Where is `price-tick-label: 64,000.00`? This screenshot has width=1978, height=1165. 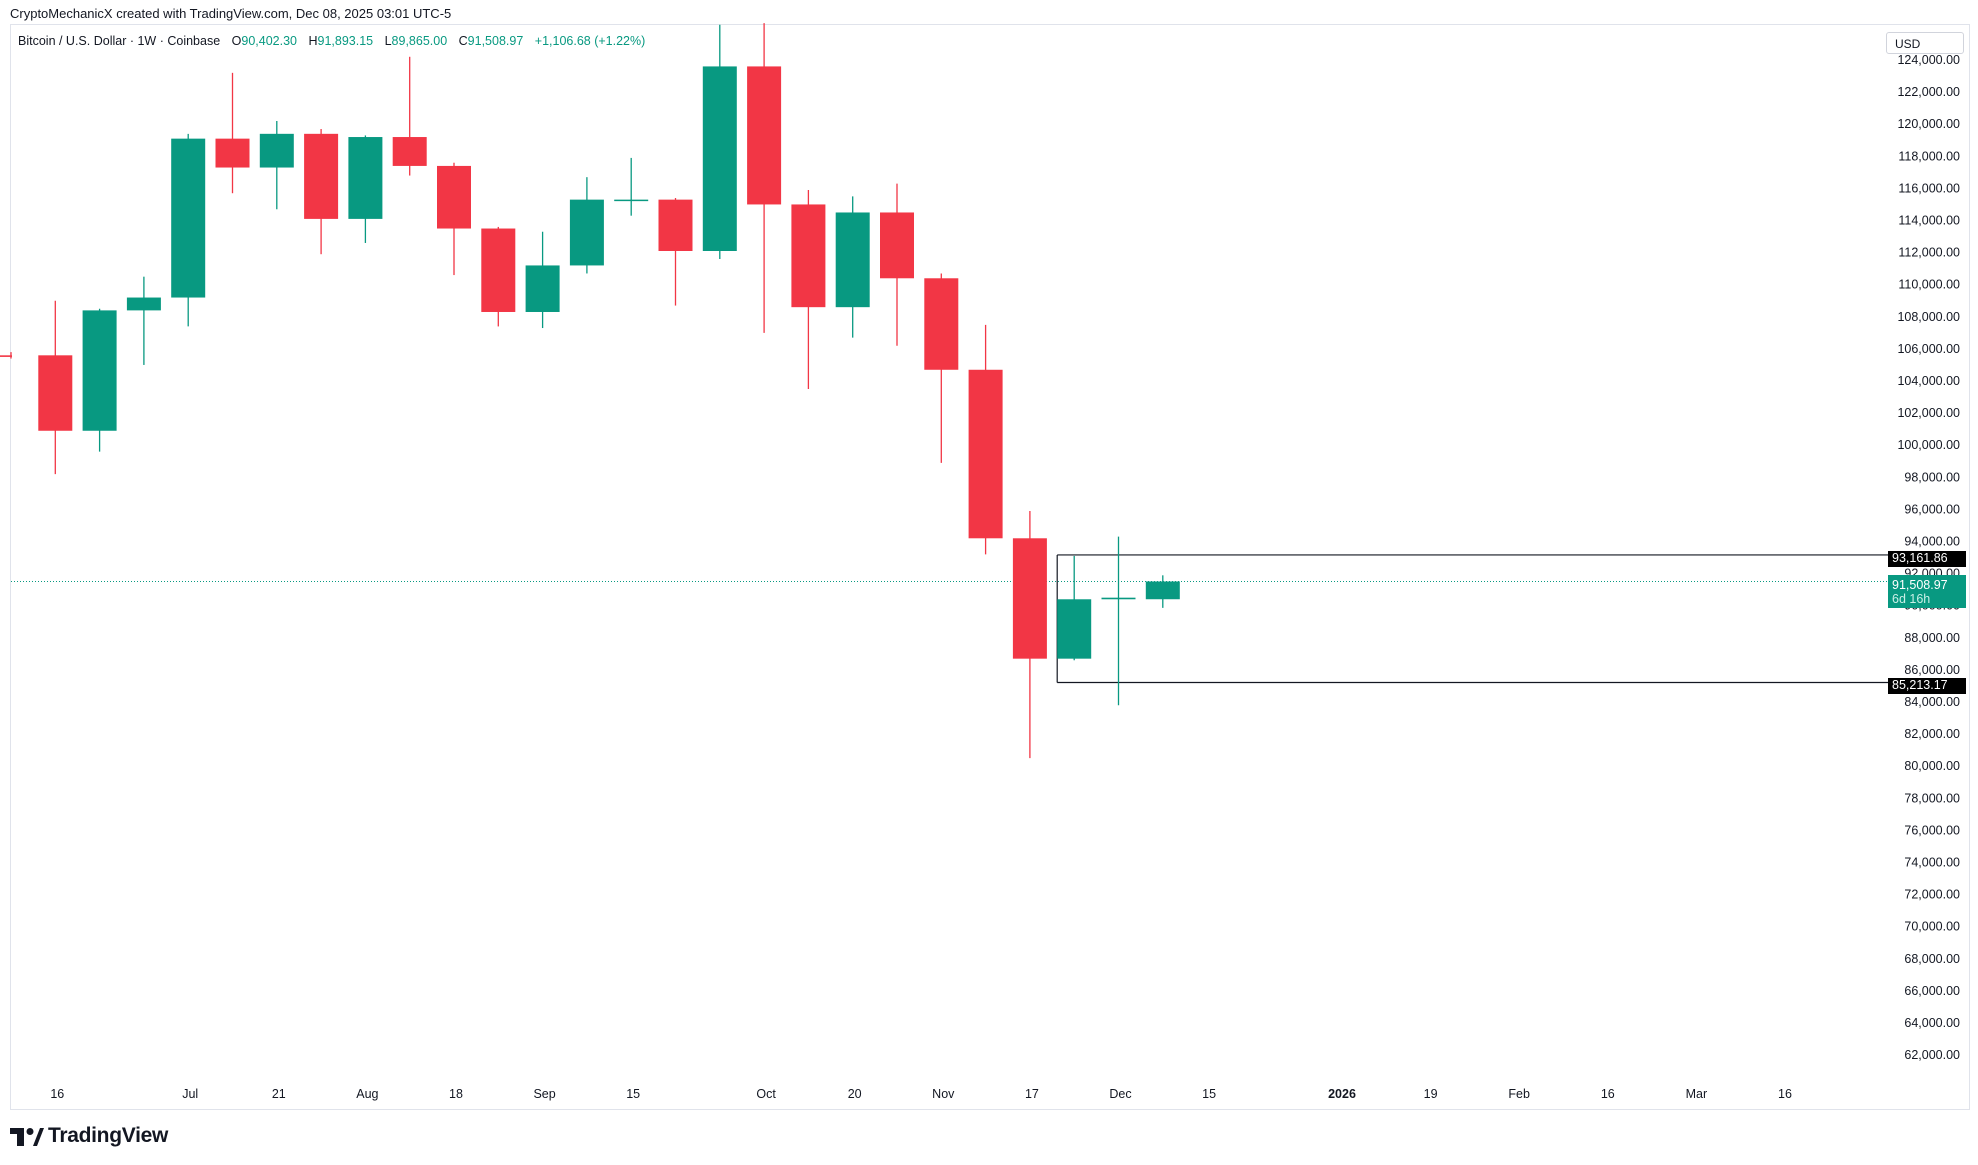
price-tick-label: 64,000.00 is located at coordinates (1932, 1023).